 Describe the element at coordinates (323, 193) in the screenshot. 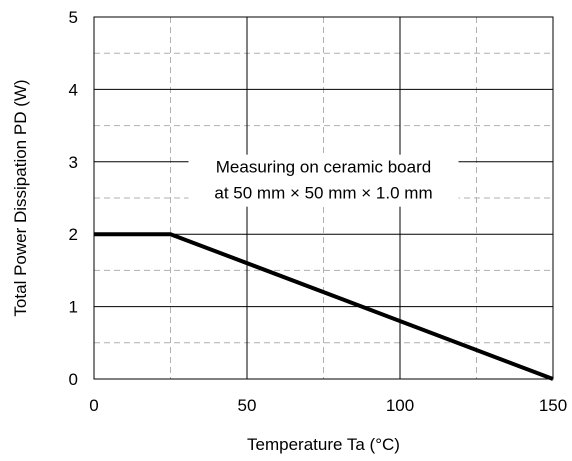

I see `annotation-line-2: at 50 mm × 50 mm × 1.0 mm` at that location.